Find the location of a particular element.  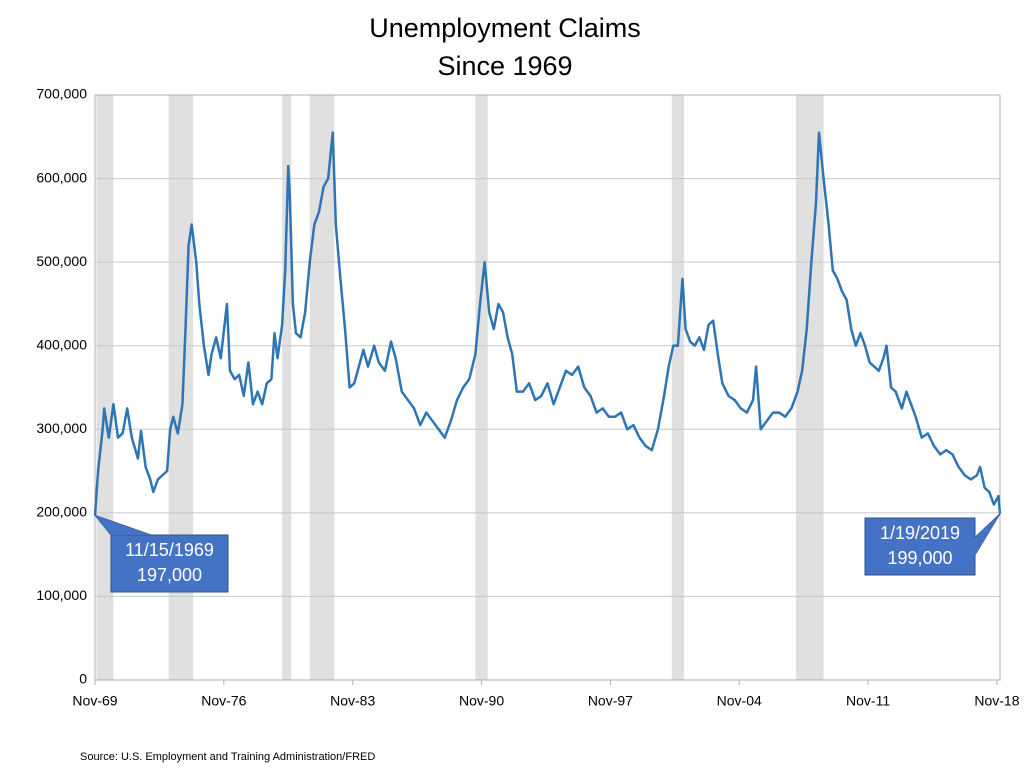

x-tick-label: Nov-76 is located at coordinates (223, 701).